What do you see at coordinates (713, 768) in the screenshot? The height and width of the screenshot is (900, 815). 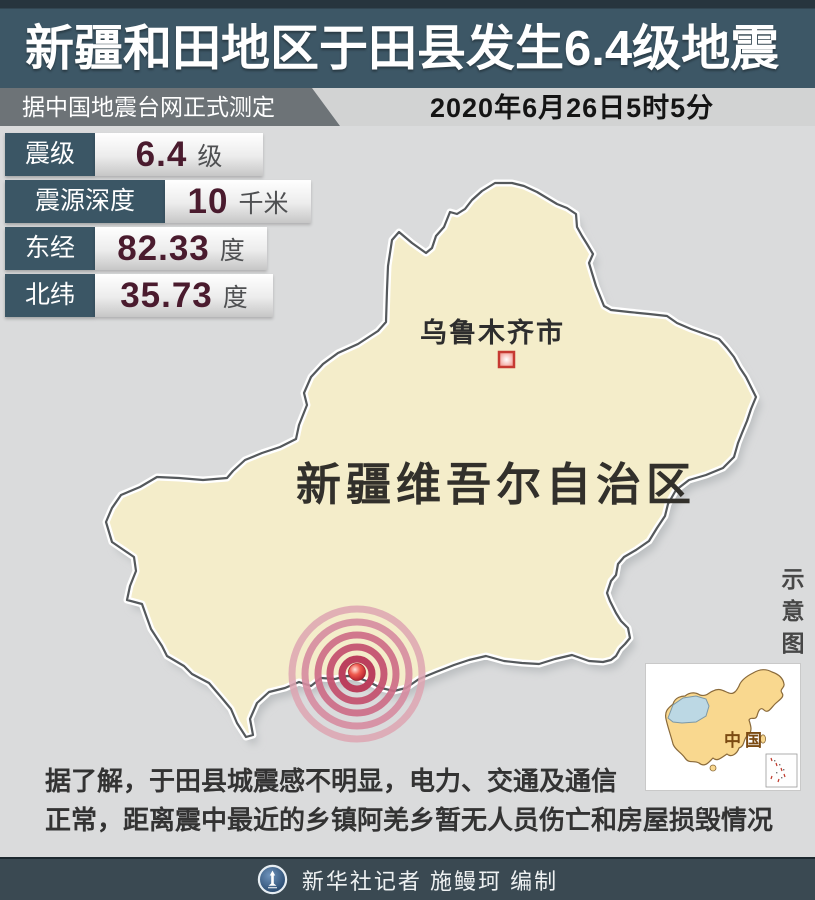 I see `hainan-island` at bounding box center [713, 768].